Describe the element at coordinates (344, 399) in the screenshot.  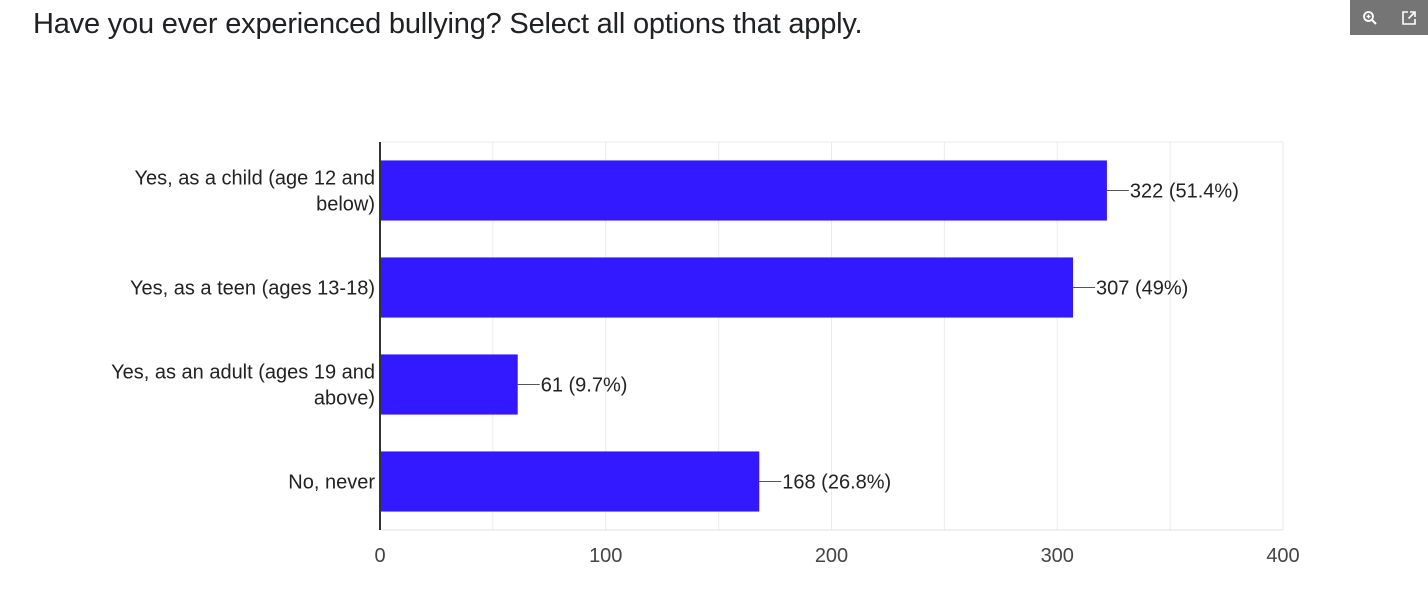
I see `category-label: above)` at that location.